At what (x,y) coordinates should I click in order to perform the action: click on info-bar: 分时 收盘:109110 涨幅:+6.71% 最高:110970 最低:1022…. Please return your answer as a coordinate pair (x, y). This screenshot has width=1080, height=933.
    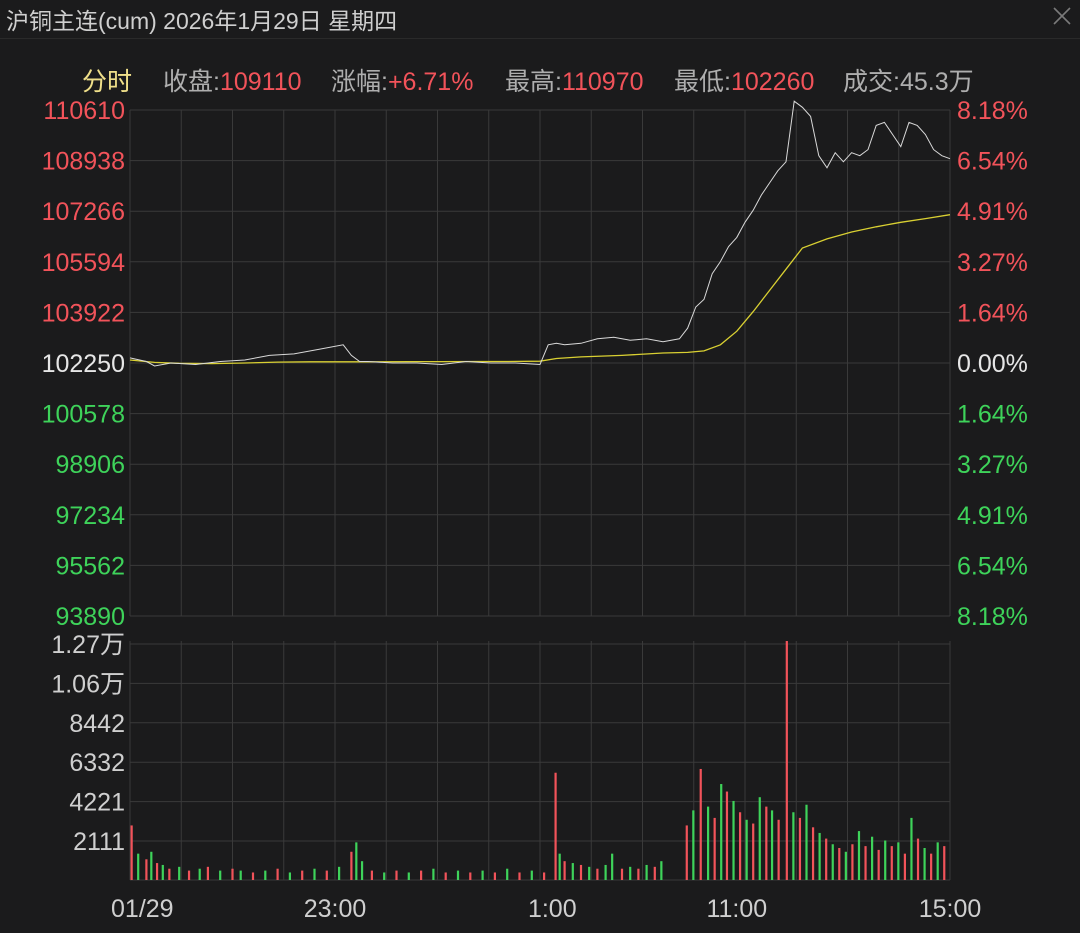
    Looking at the image, I should click on (540, 78).